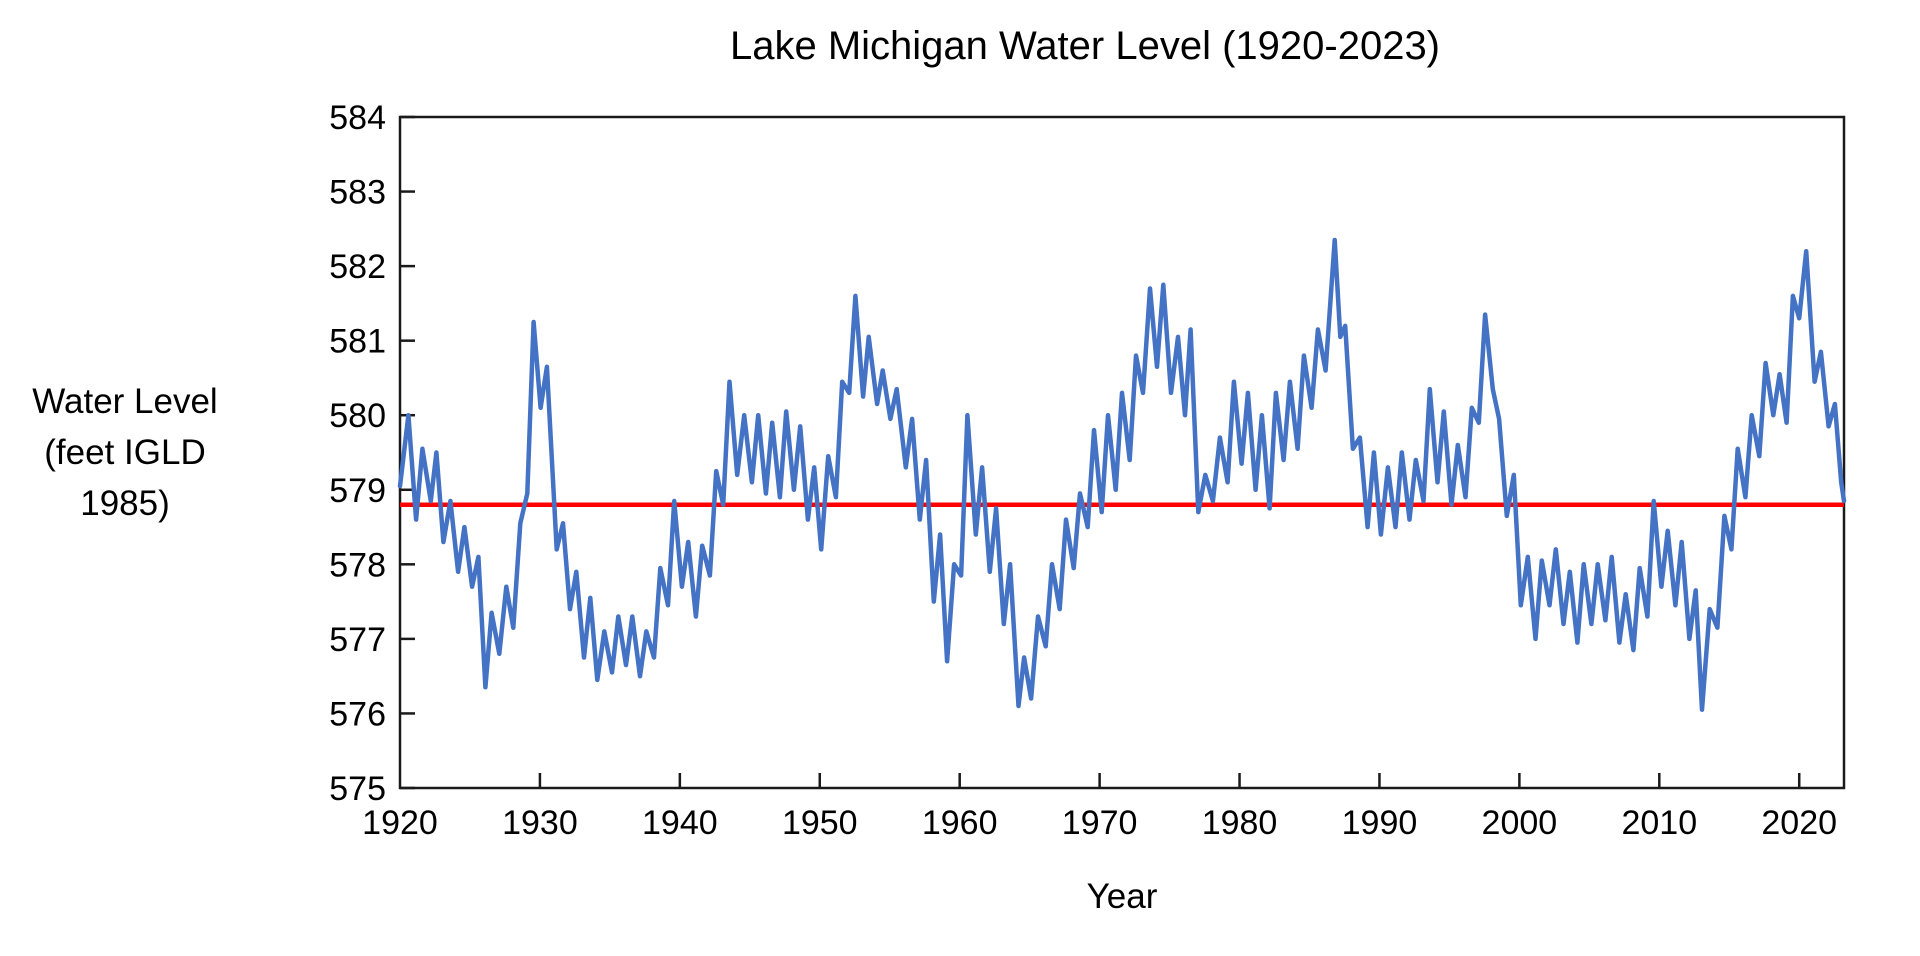  Describe the element at coordinates (357, 565) in the screenshot. I see `y-axis-tick-label: 578` at that location.